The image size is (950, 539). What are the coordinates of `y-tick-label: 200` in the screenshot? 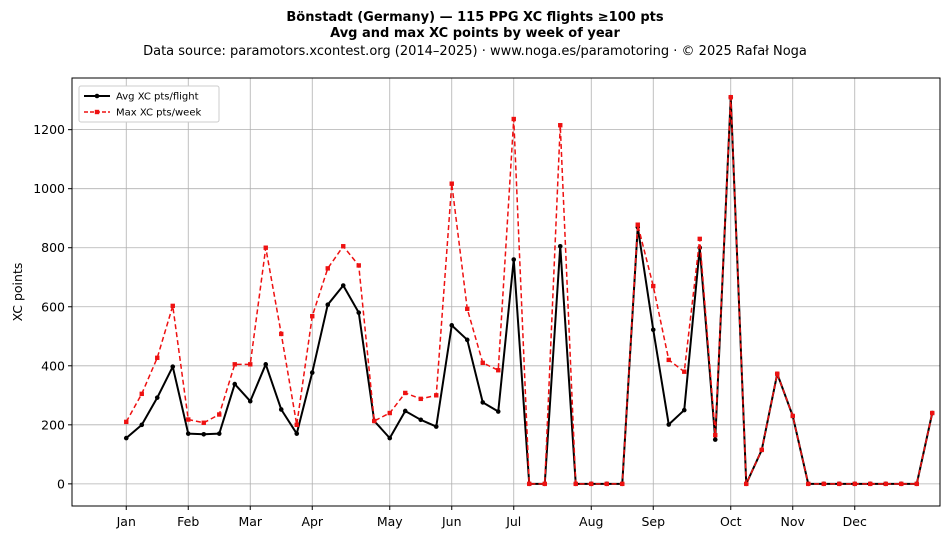 It's located at (53, 424).